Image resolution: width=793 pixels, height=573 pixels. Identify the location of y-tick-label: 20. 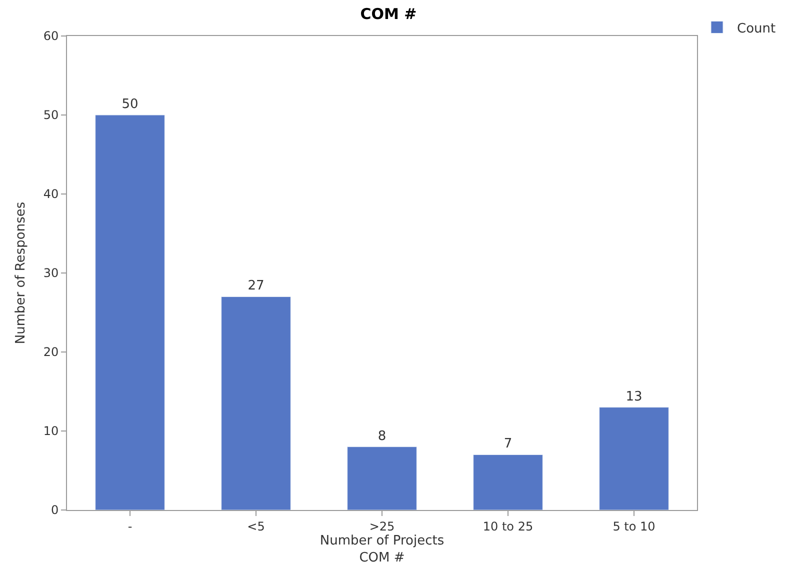
(51, 352).